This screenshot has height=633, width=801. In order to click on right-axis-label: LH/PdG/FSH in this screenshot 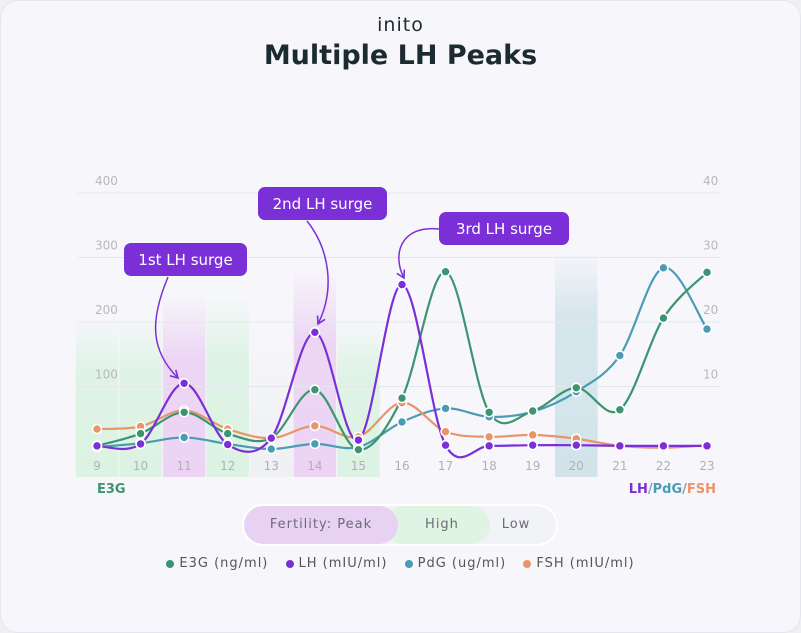, I will do `click(672, 489)`.